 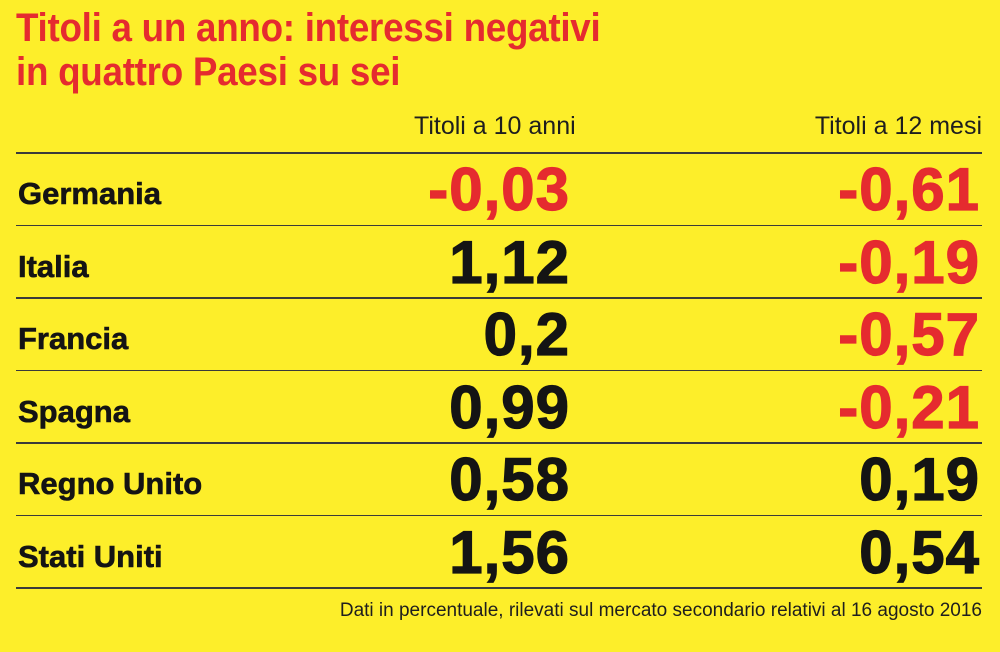 I want to click on country-label: Stati Uniti, so click(x=90, y=556).